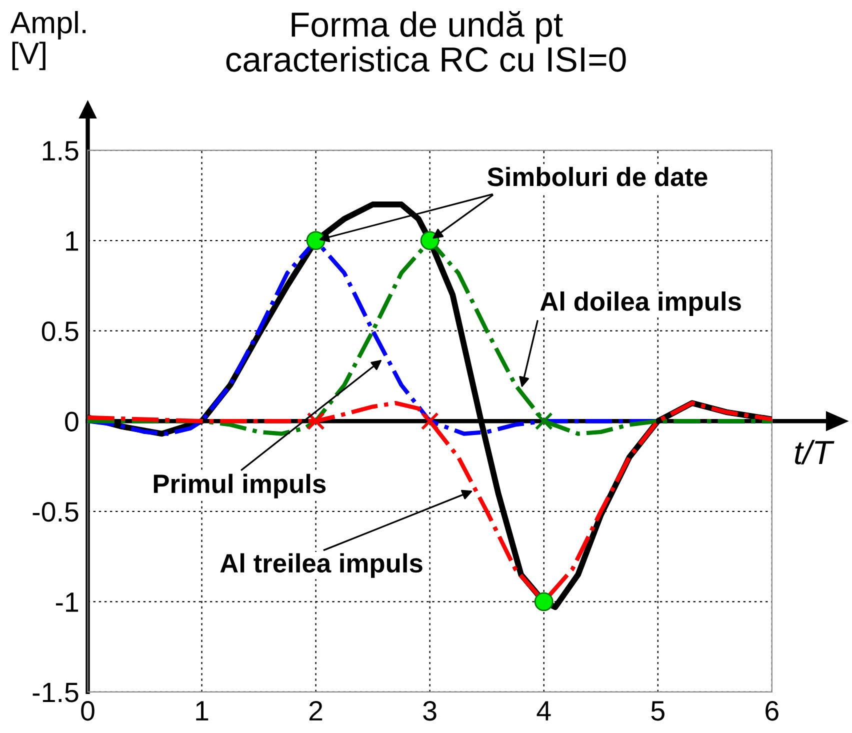 Image resolution: width=852 pixels, height=733 pixels. Describe the element at coordinates (315, 710) in the screenshot. I see `x-tick-label: 2` at that location.